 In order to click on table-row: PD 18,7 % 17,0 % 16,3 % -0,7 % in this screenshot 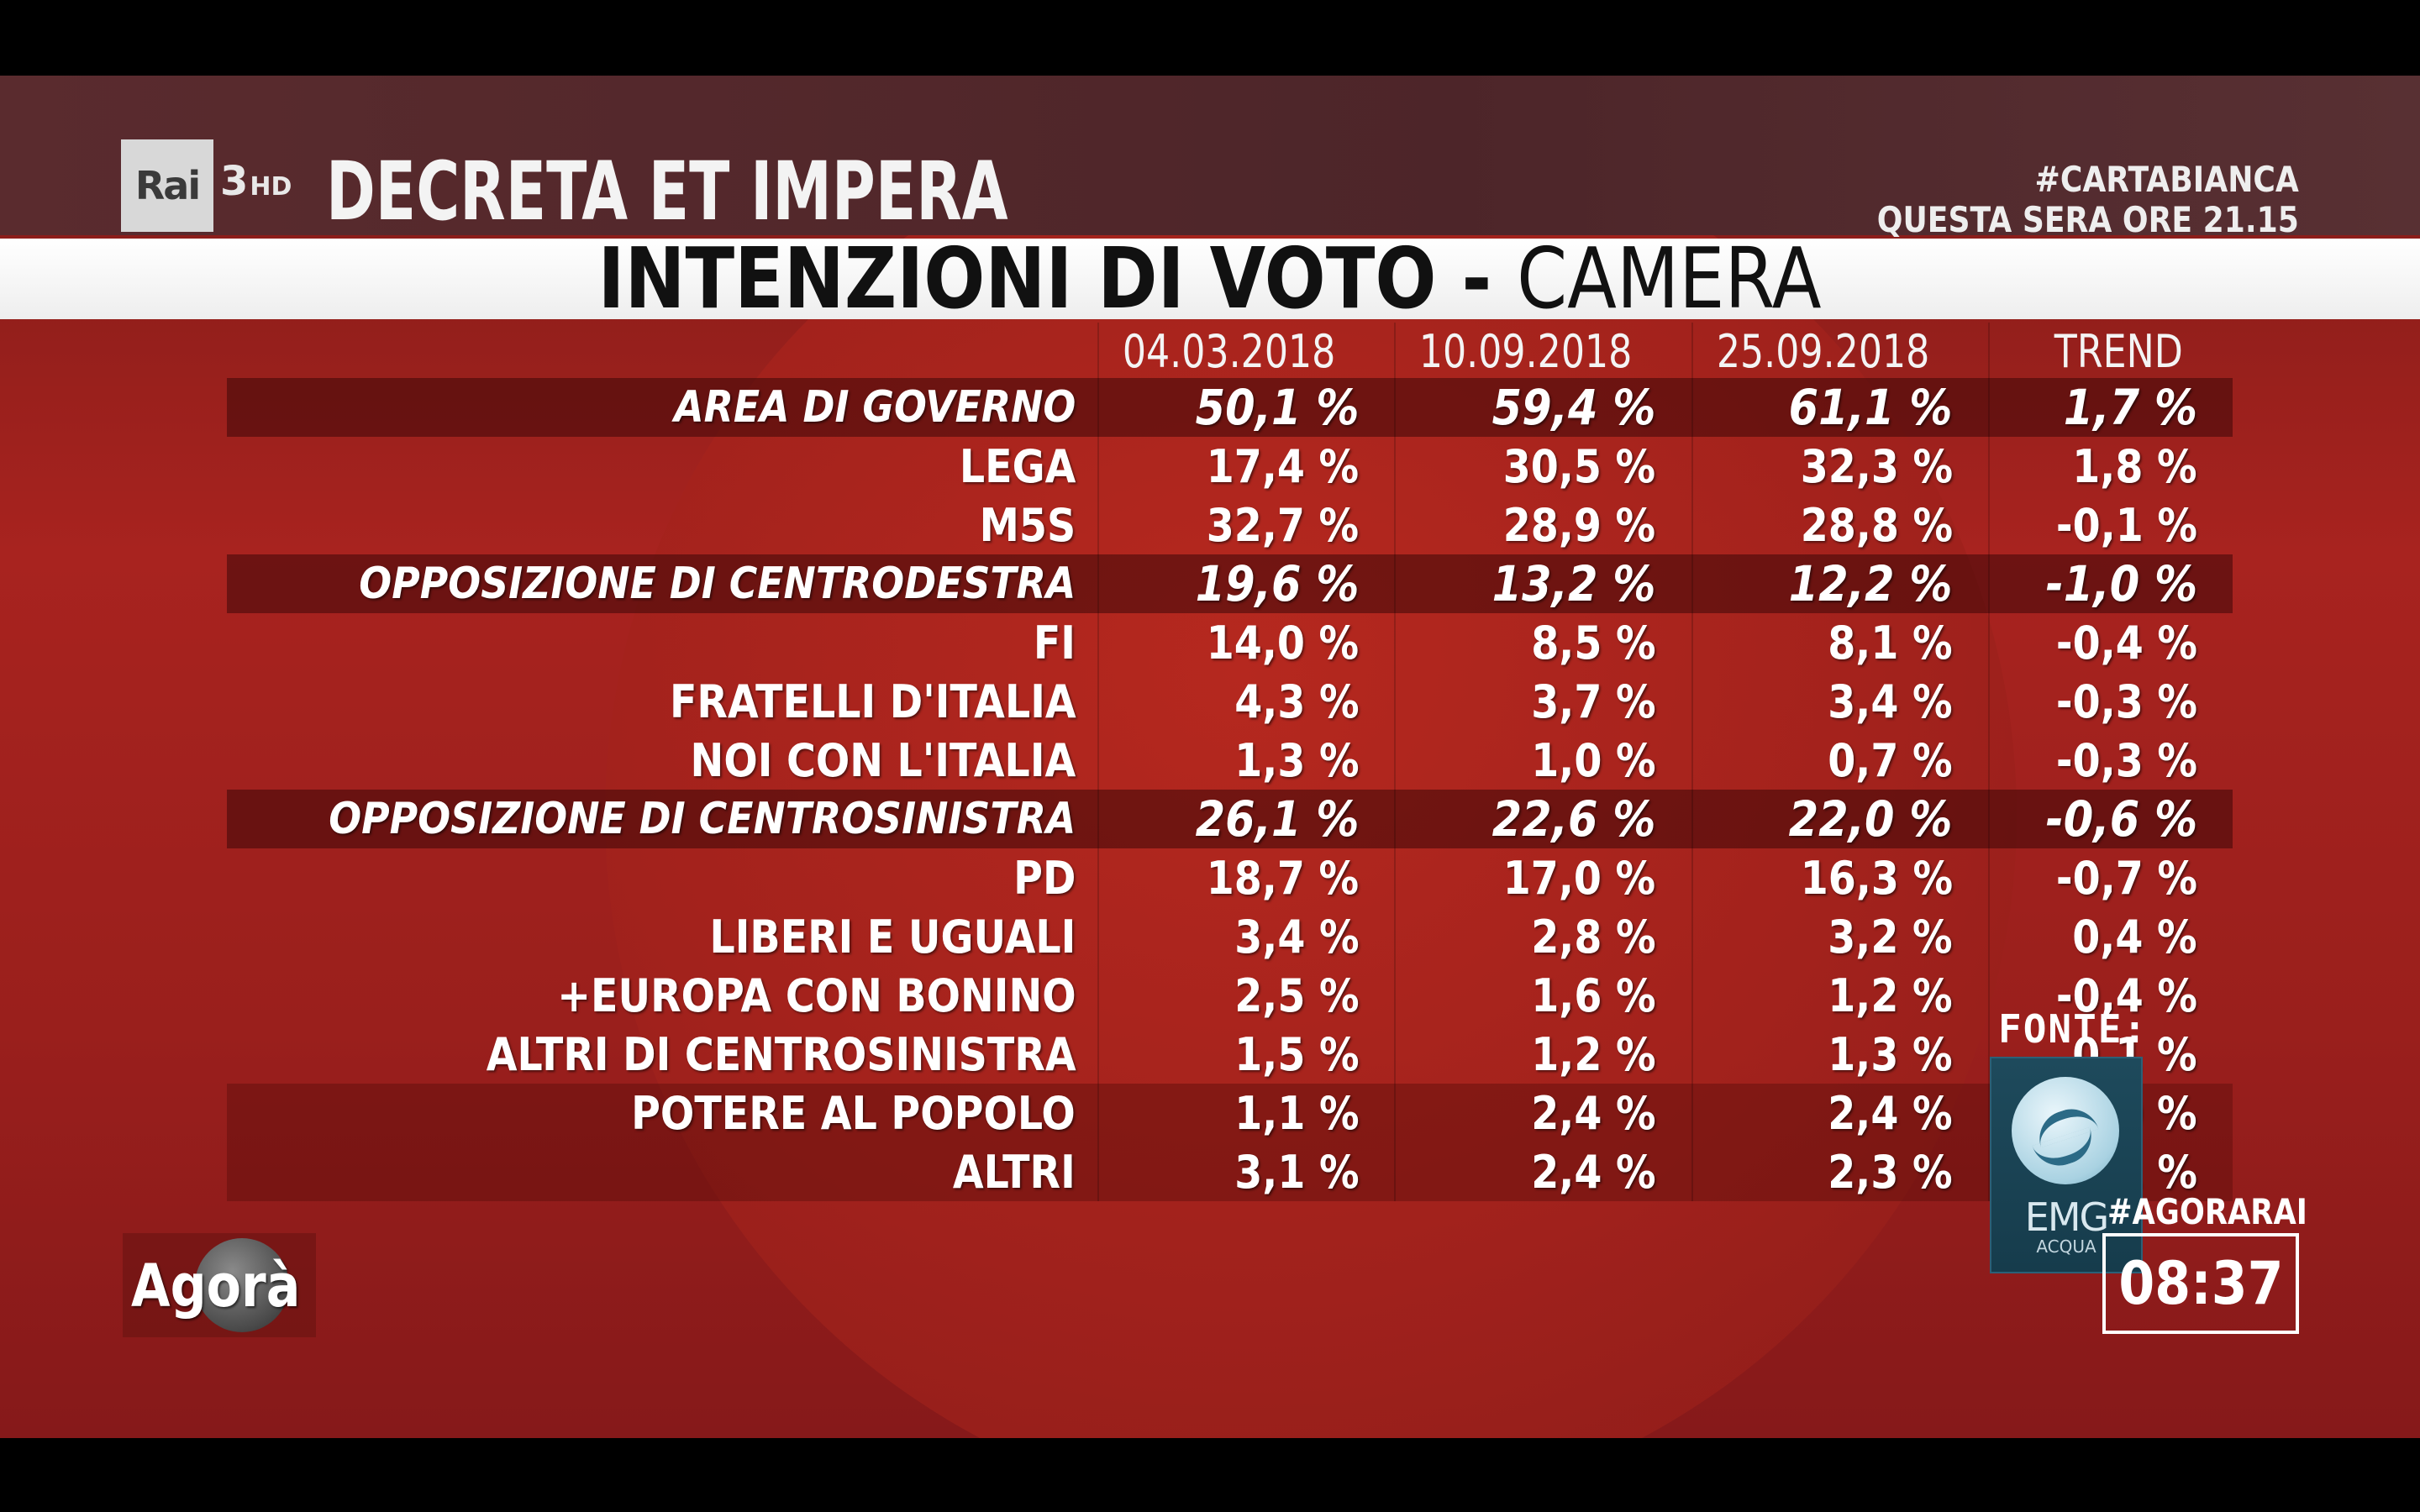, I will do `click(1230, 877)`.